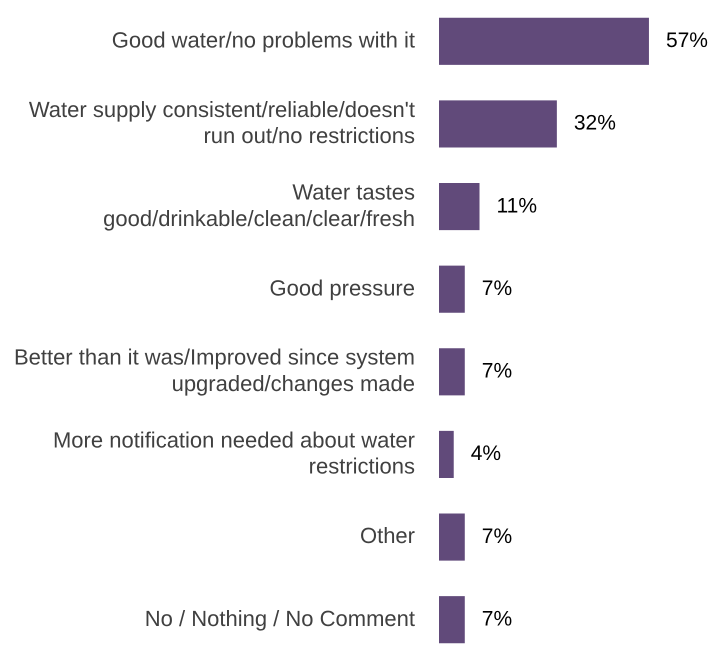 Image resolution: width=716 pixels, height=661 pixels. Describe the element at coordinates (263, 39) in the screenshot. I see `y-tick-label: Good water/no problems with it` at that location.